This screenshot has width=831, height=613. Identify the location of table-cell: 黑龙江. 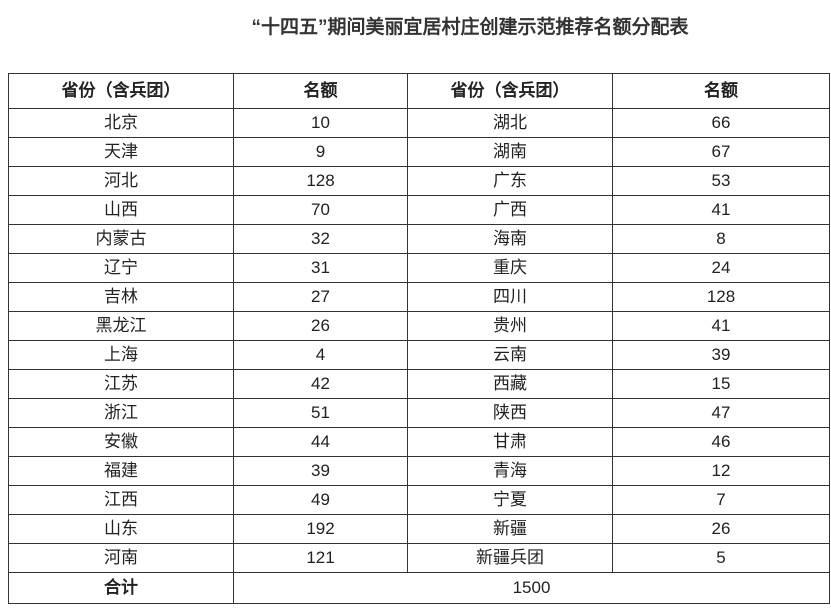
(121, 326).